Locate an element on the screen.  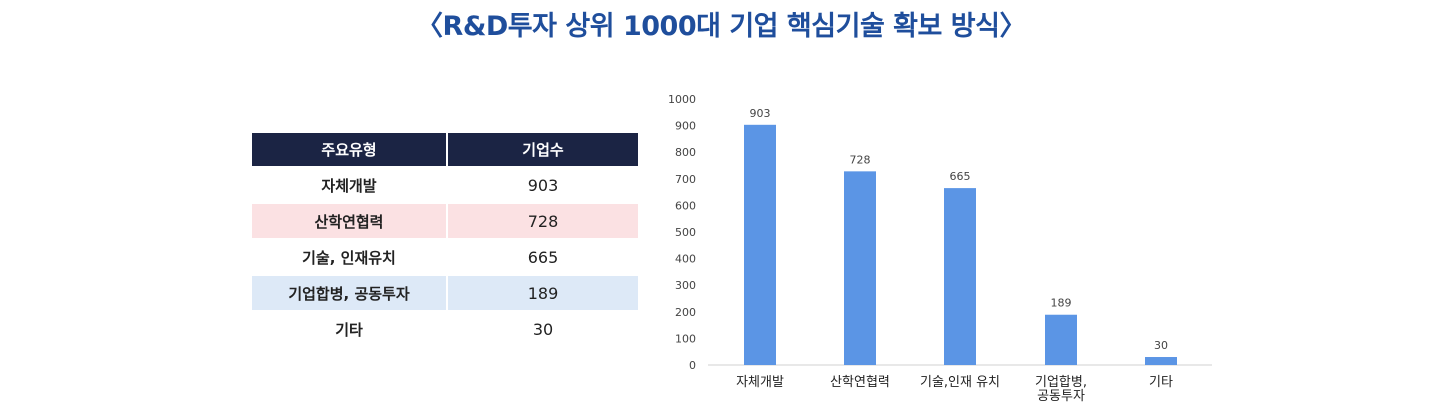
row-value: 903 is located at coordinates (542, 184).